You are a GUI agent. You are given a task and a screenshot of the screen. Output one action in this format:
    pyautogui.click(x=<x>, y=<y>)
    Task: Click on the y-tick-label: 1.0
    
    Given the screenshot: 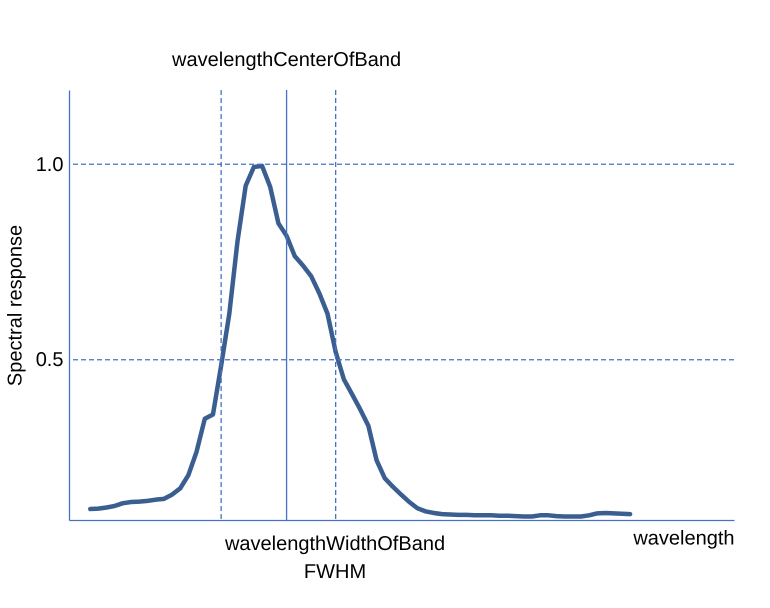 What is the action you would take?
    pyautogui.click(x=50, y=165)
    